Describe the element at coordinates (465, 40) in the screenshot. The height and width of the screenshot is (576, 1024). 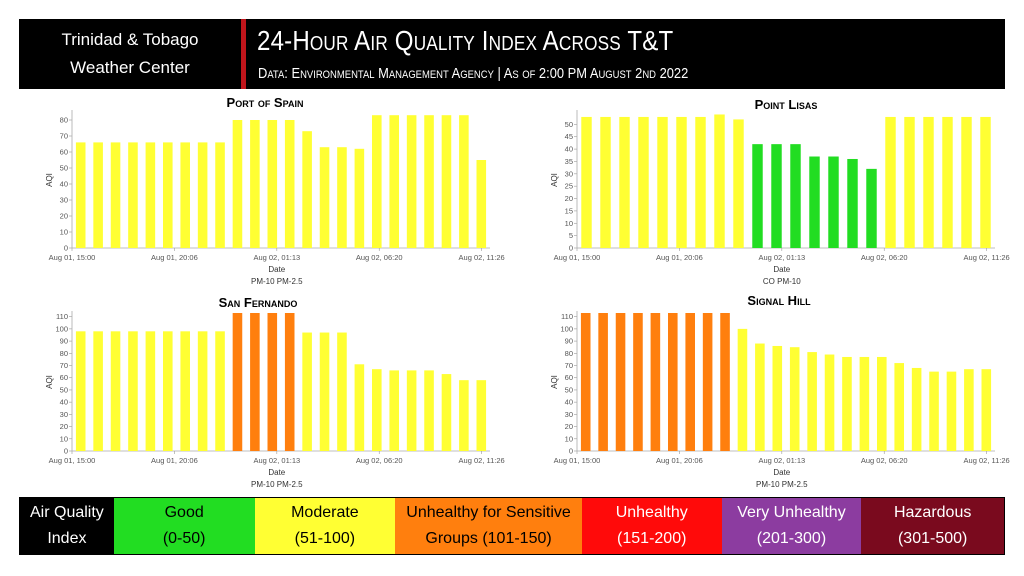
I see `page-title: 24-Hour Air Quality Index Across T&T` at that location.